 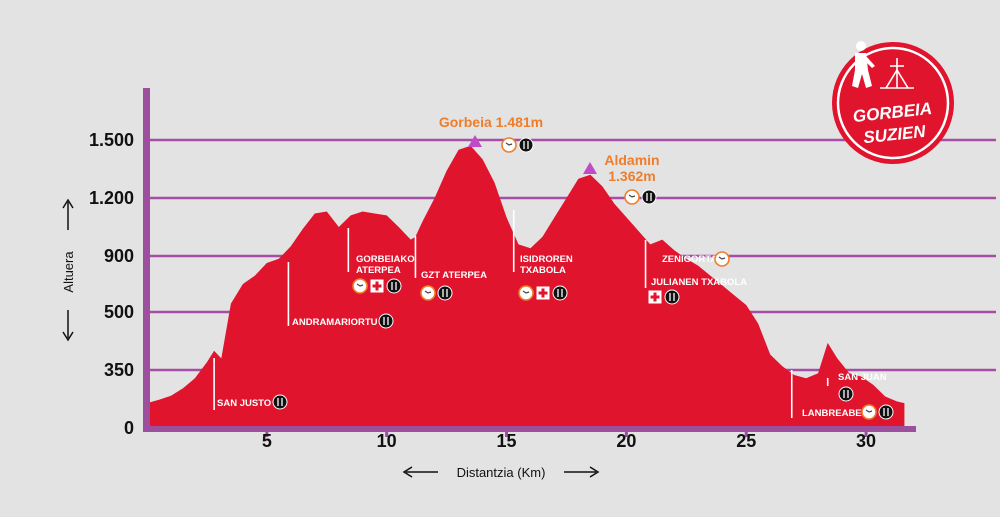 I want to click on waypoint-san-justo: SAN JUSTO, so click(x=250, y=384).